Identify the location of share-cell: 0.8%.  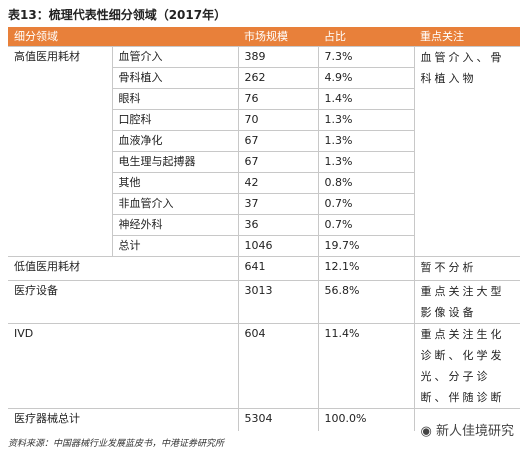
(366, 183).